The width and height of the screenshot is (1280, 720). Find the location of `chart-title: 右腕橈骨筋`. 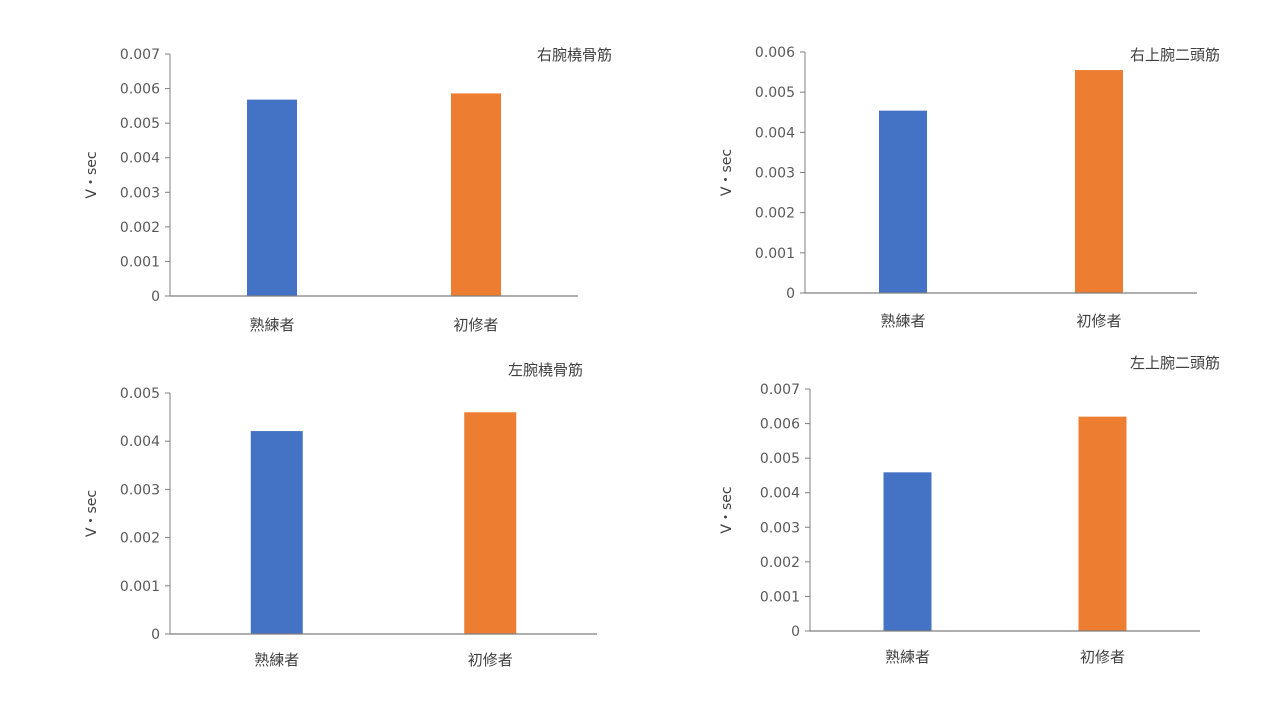

chart-title: 右腕橈骨筋 is located at coordinates (574, 55).